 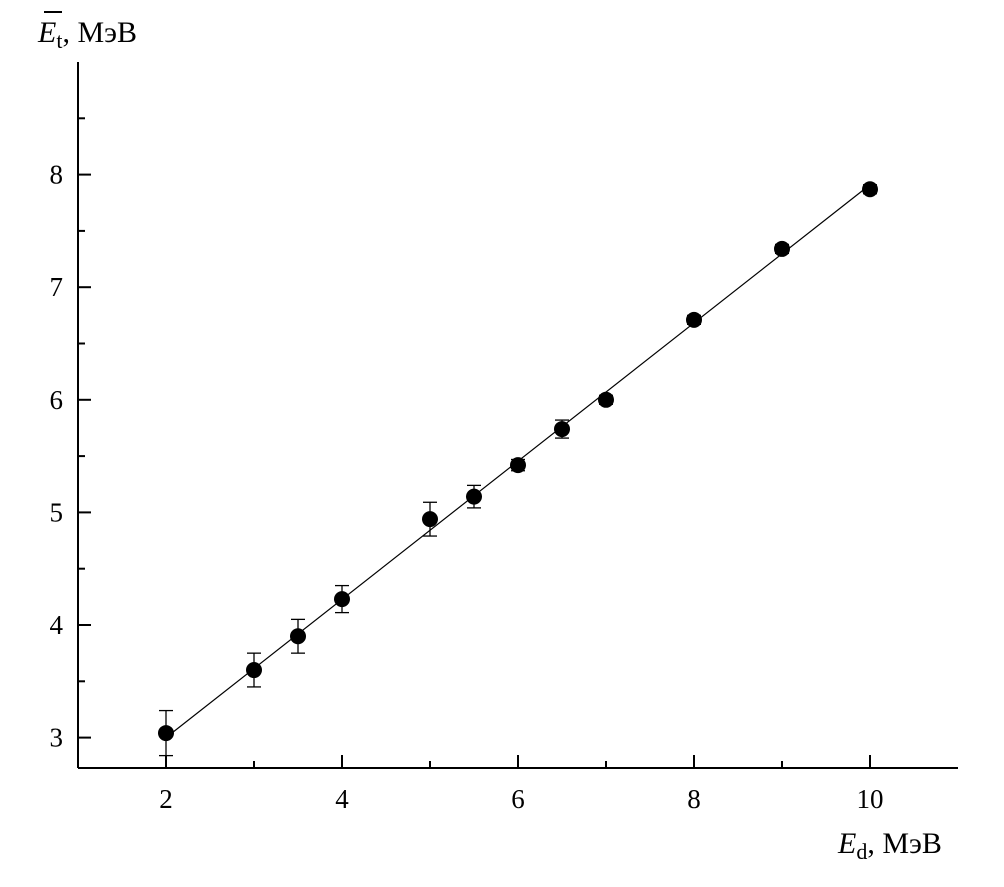 I want to click on svg-text: Ed, МэВ, so click(x=889, y=845).